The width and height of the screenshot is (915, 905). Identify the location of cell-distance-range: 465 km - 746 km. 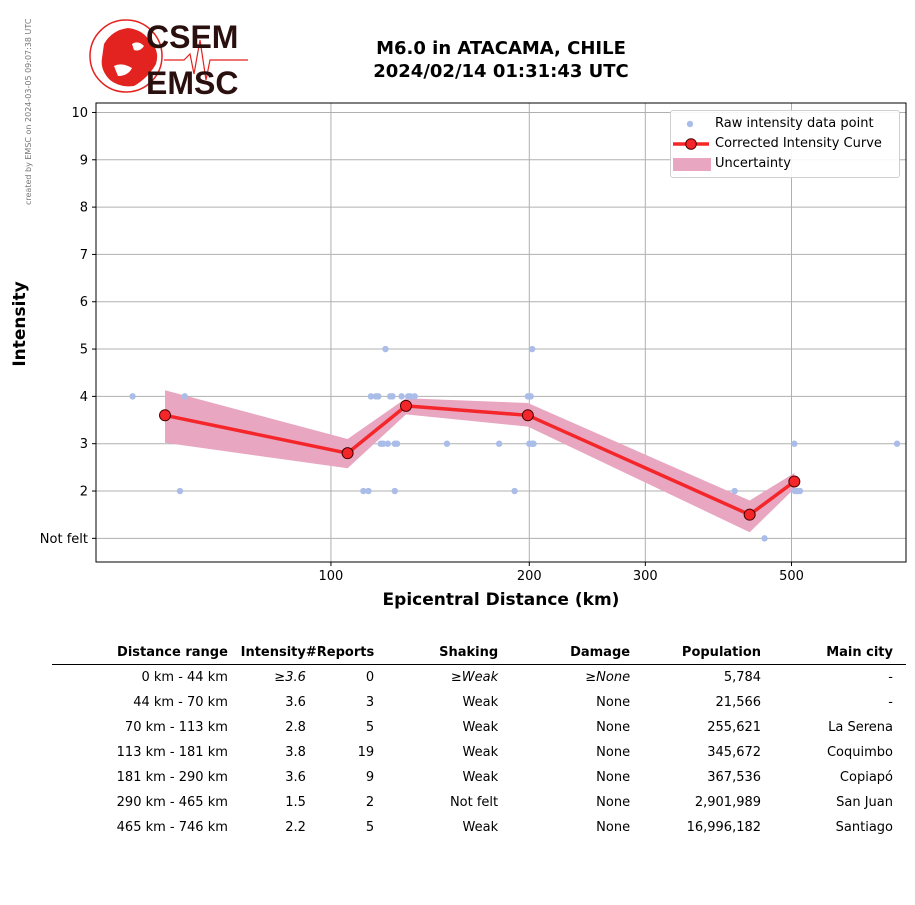
(172, 827).